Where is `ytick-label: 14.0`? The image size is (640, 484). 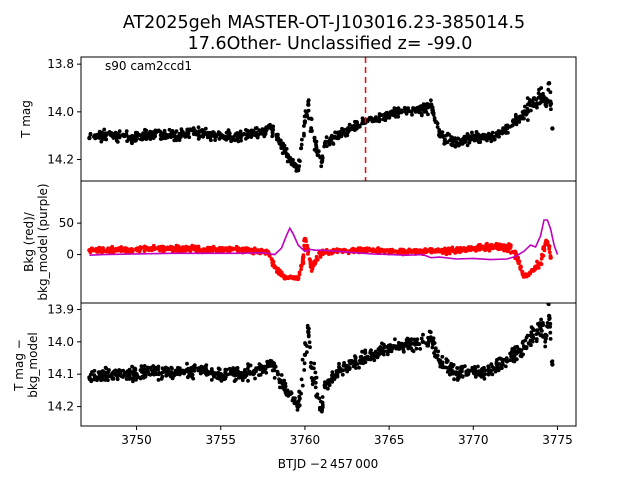 ytick-label: 14.0 is located at coordinates (60, 342).